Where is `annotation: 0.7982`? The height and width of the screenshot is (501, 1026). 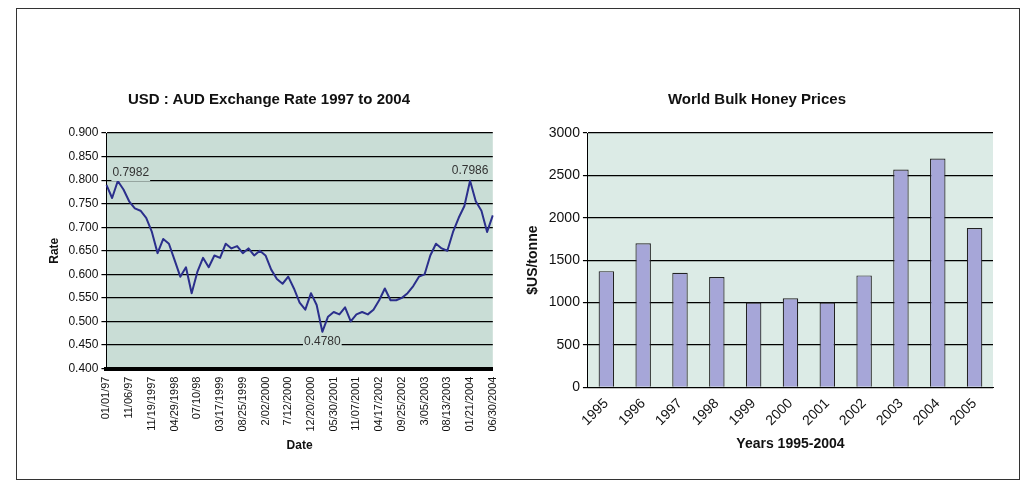 annotation: 0.7982 is located at coordinates (131, 172).